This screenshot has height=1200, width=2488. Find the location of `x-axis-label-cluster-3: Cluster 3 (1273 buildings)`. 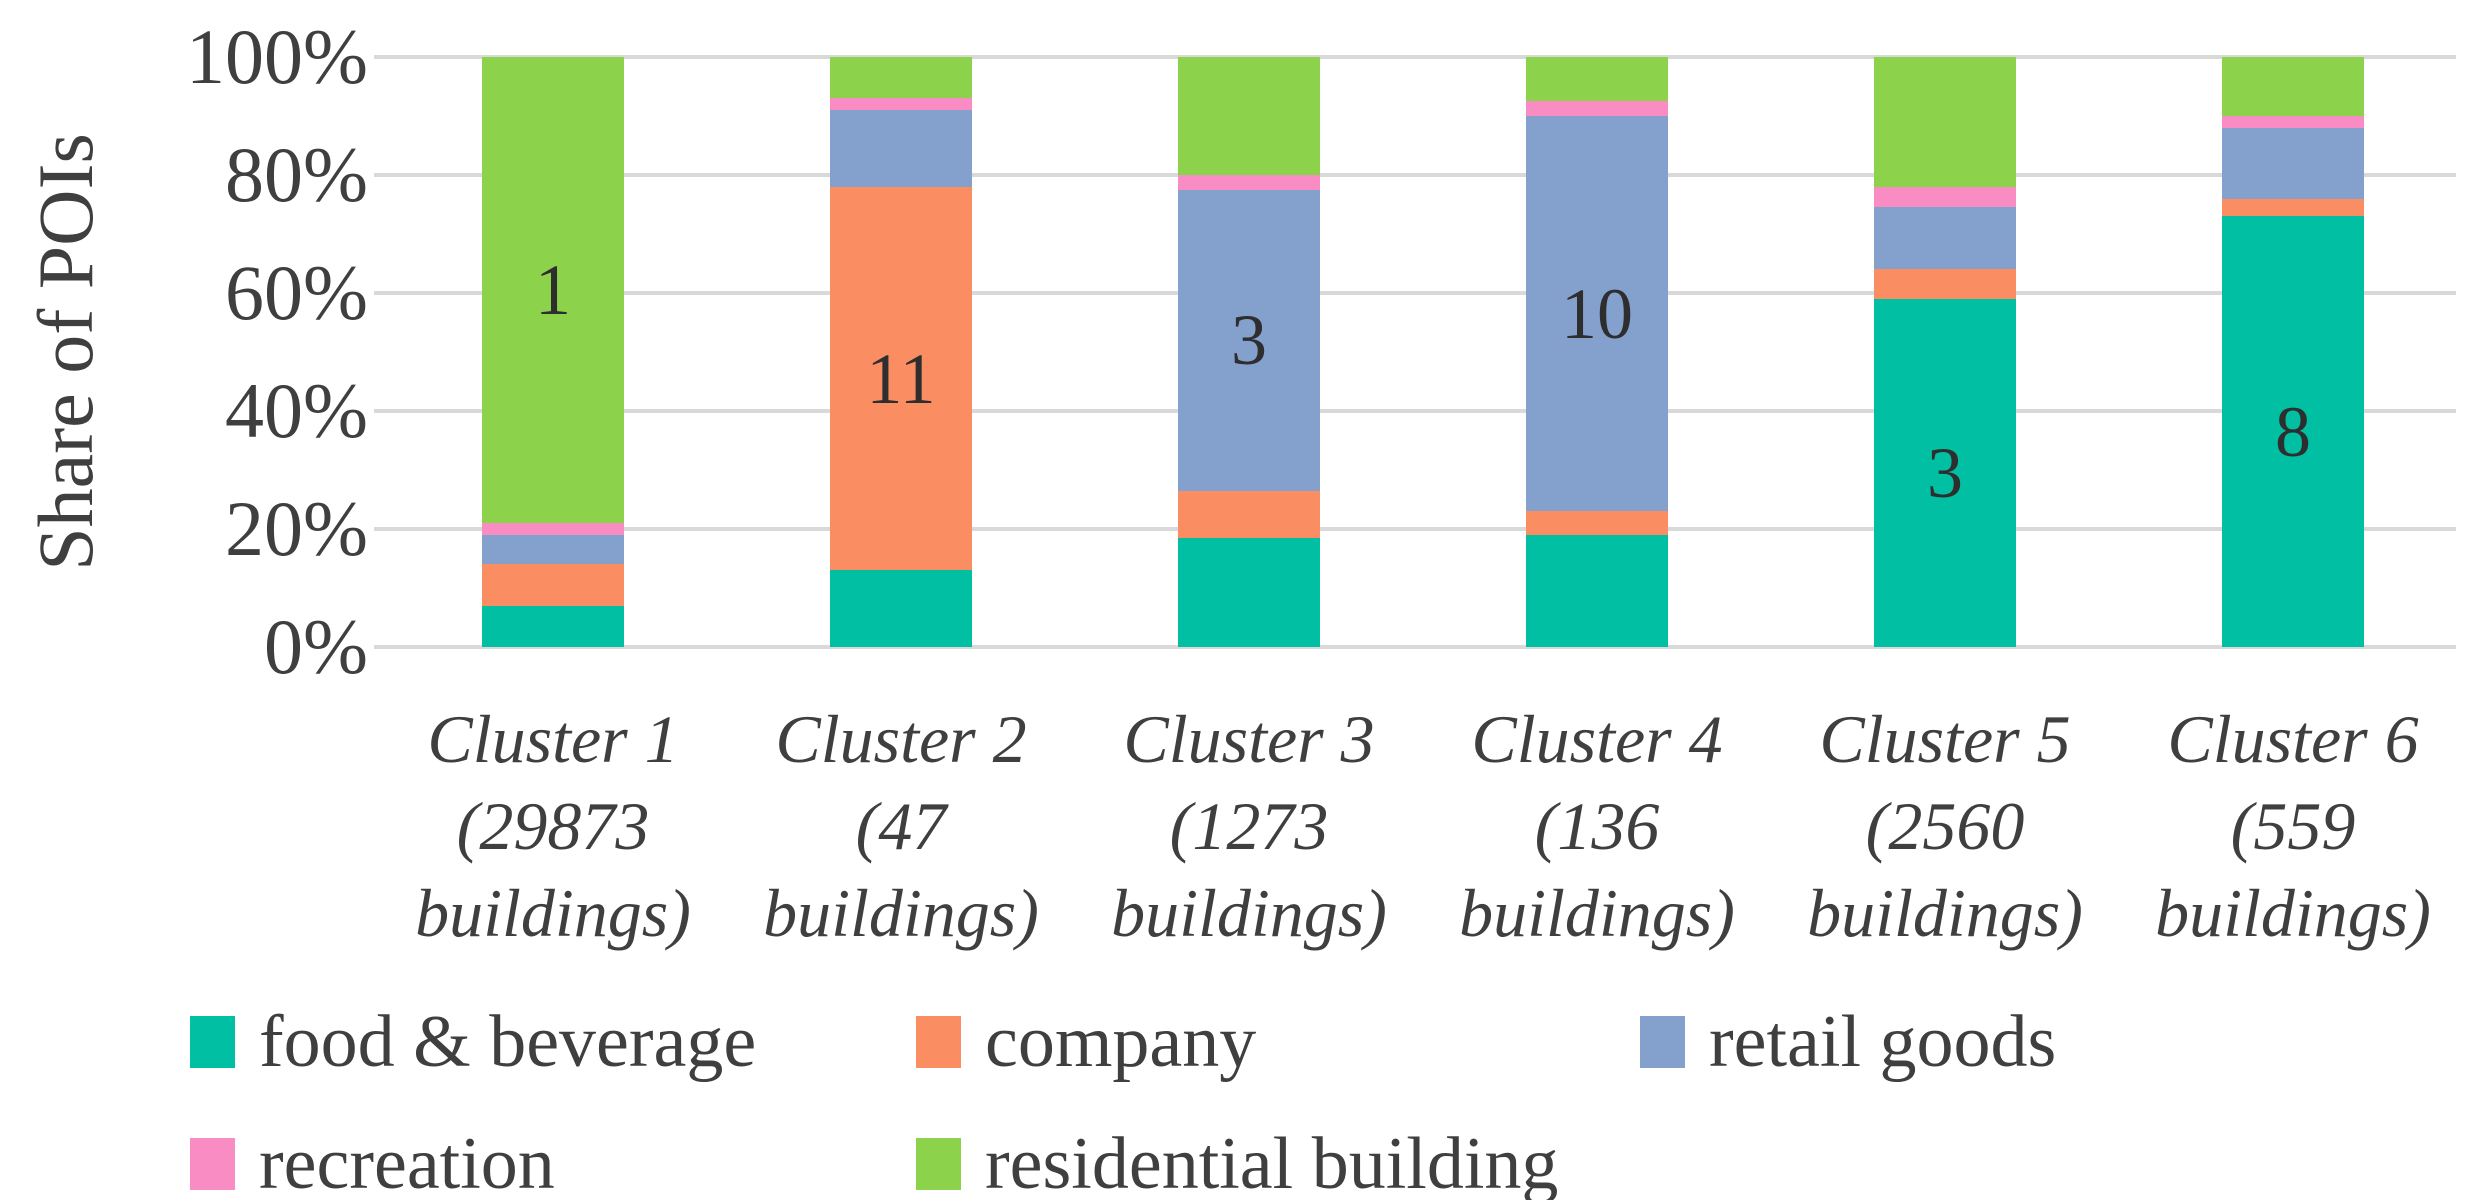

x-axis-label-cluster-3: Cluster 3 (1273 buildings) is located at coordinates (1249, 826).